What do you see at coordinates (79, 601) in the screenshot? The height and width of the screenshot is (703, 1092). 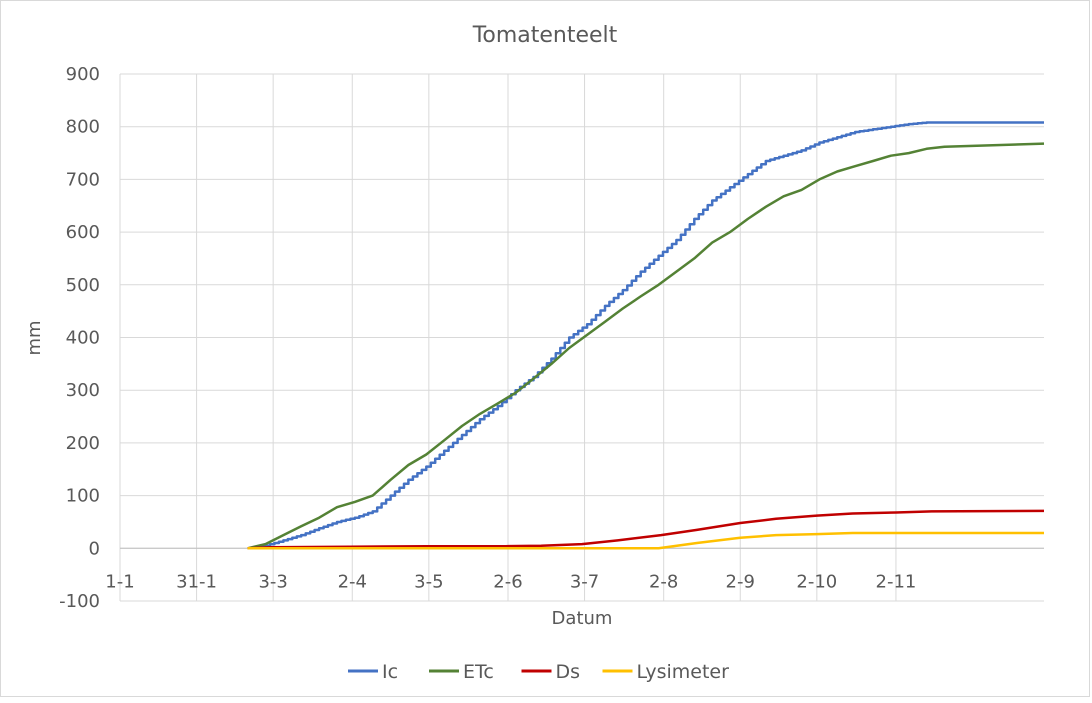 I see `y-tick-label: -100` at bounding box center [79, 601].